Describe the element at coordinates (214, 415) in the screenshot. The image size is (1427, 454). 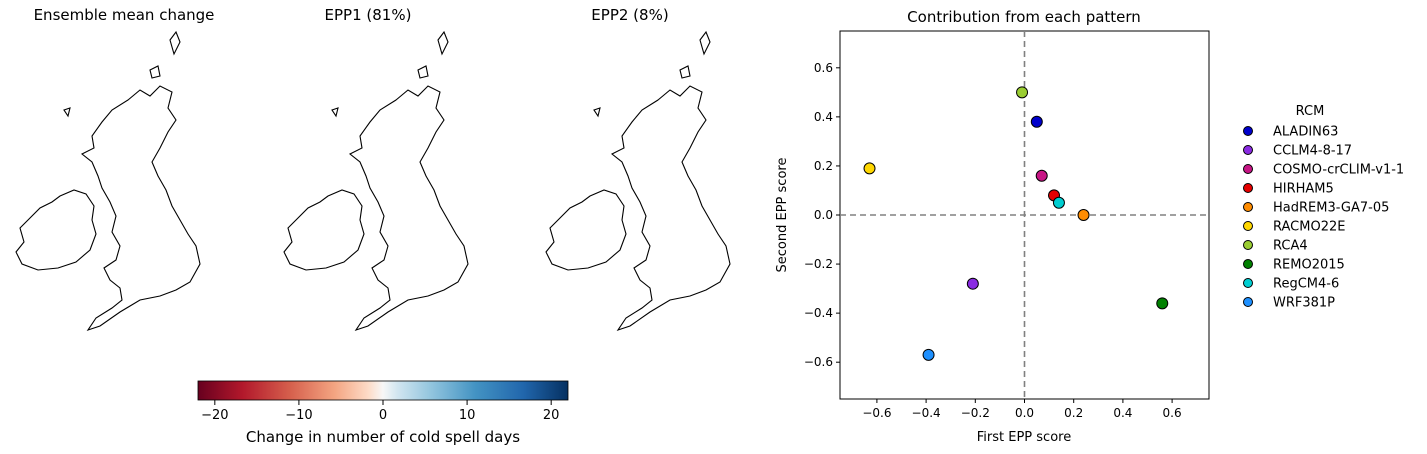
I see `colorbar-tick-label: −20` at that location.